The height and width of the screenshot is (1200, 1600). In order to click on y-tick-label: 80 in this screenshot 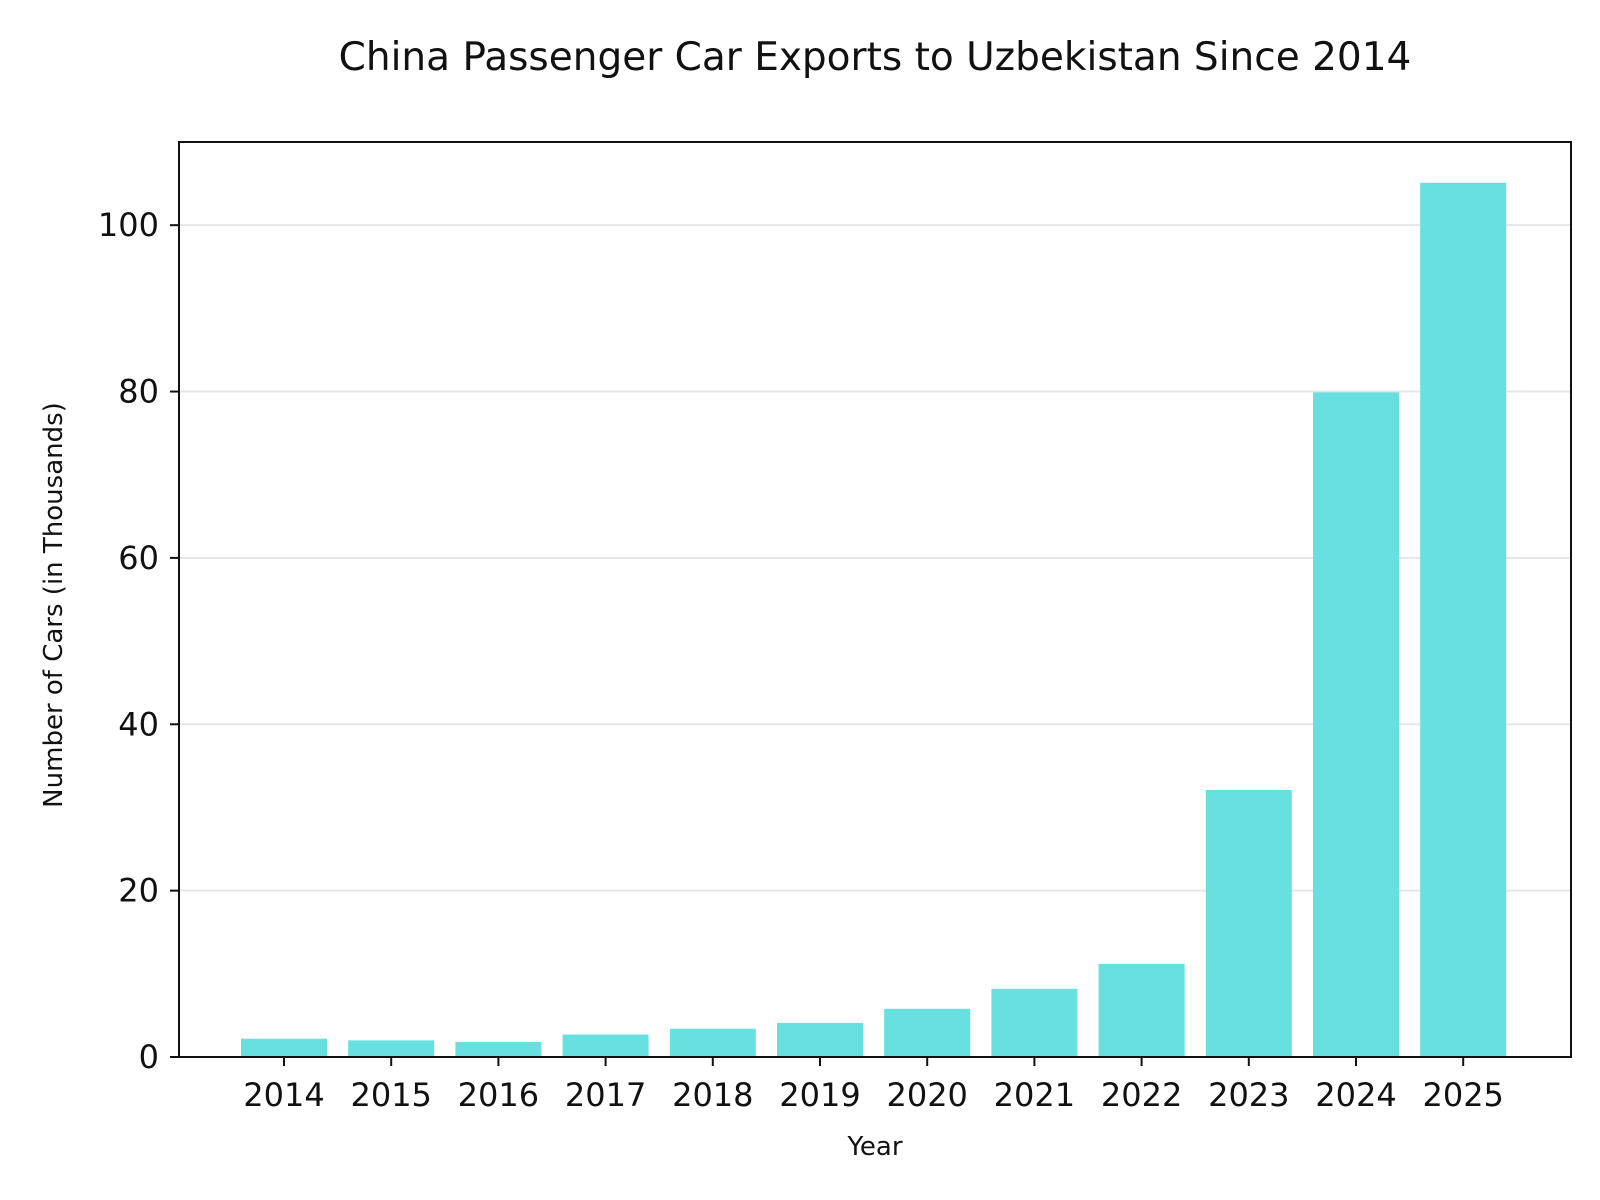, I will do `click(138, 392)`.